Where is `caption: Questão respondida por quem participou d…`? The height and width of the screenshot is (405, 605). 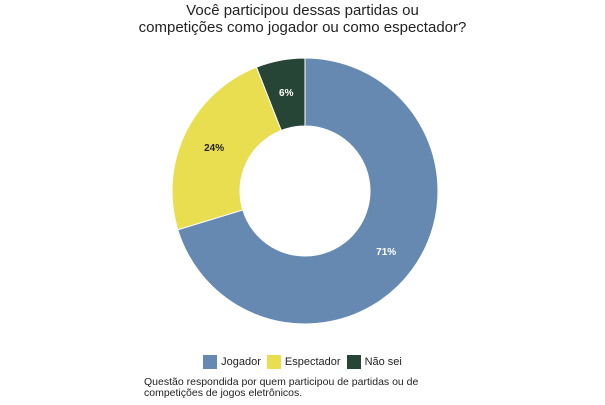 caption: Questão respondida por quem participou d… is located at coordinates (281, 388).